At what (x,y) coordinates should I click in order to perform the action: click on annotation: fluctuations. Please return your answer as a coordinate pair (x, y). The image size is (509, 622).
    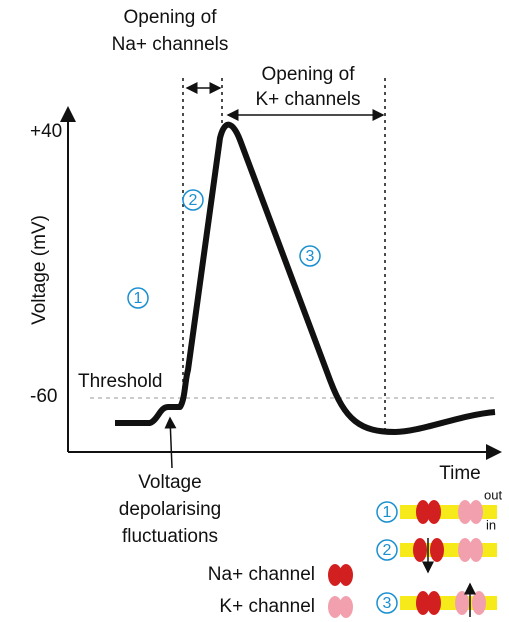
    Looking at the image, I should click on (170, 536).